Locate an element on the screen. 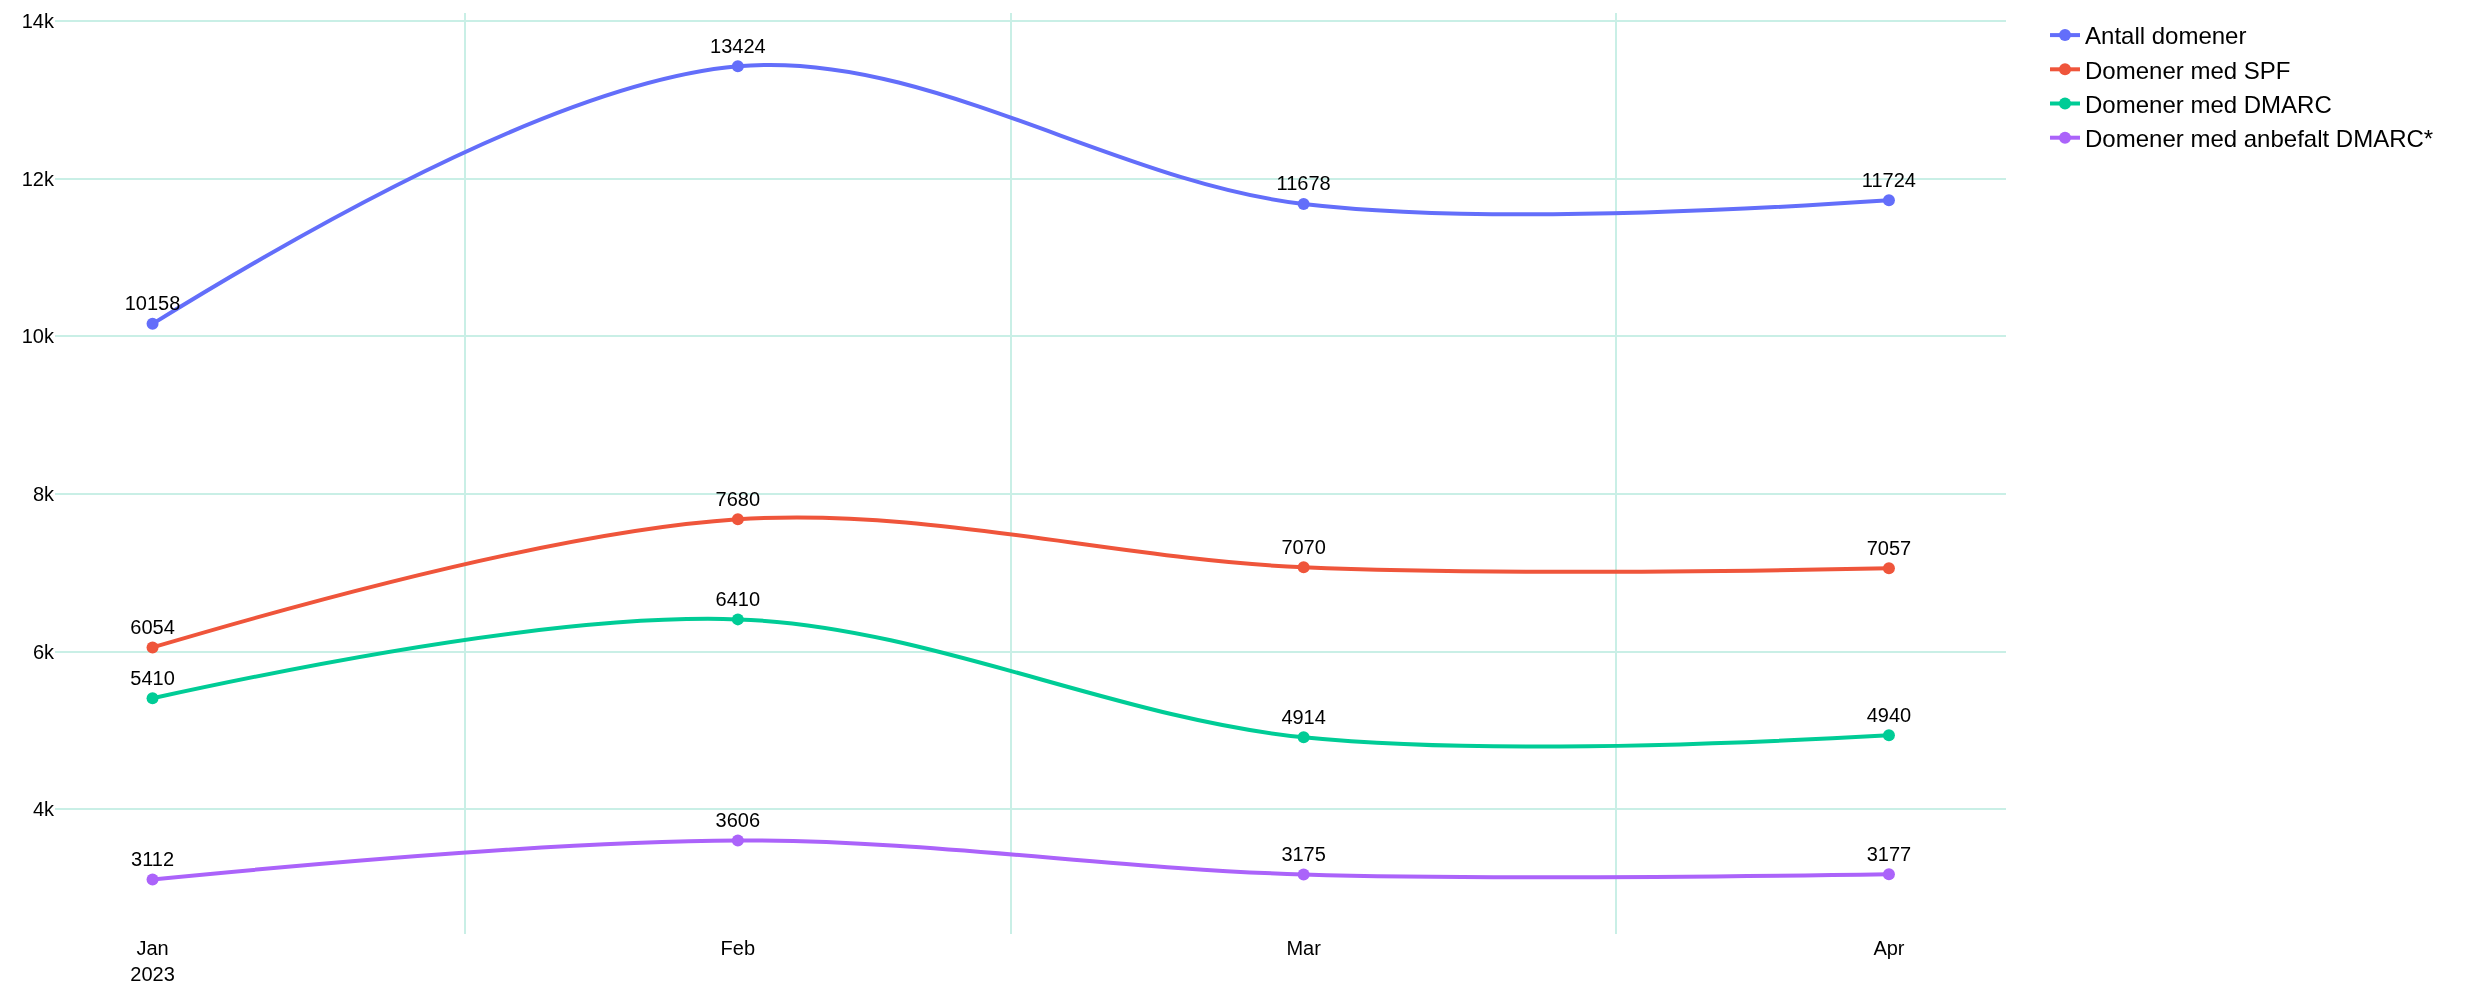 The image size is (2486, 1004). data-label: 7057 is located at coordinates (1889, 547).